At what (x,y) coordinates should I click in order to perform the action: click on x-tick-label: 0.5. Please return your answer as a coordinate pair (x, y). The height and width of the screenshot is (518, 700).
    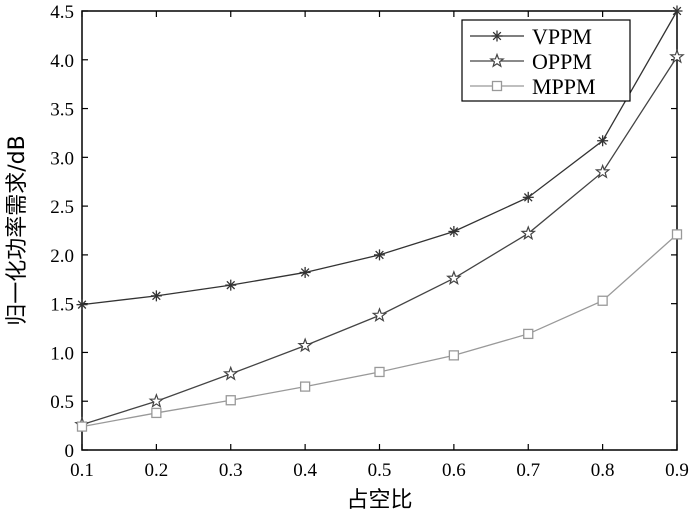
    Looking at the image, I should click on (380, 470).